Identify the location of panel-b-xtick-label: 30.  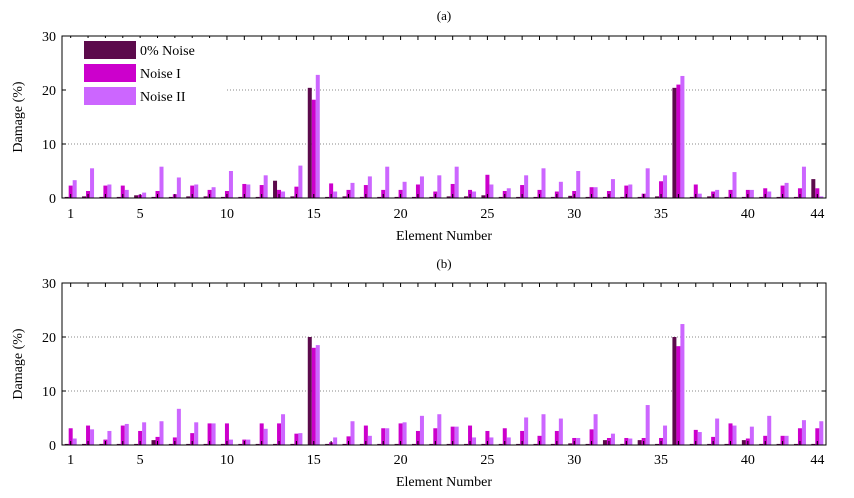
(574, 460).